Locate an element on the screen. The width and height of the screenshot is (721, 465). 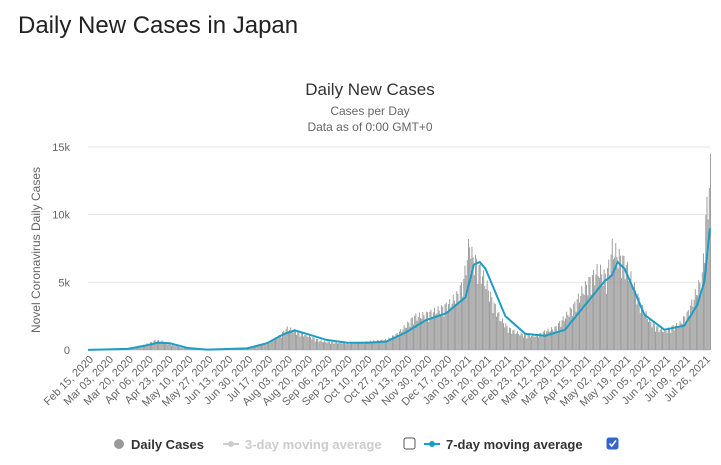
legend-item-daily-cases: Daily Cases is located at coordinates (159, 444).